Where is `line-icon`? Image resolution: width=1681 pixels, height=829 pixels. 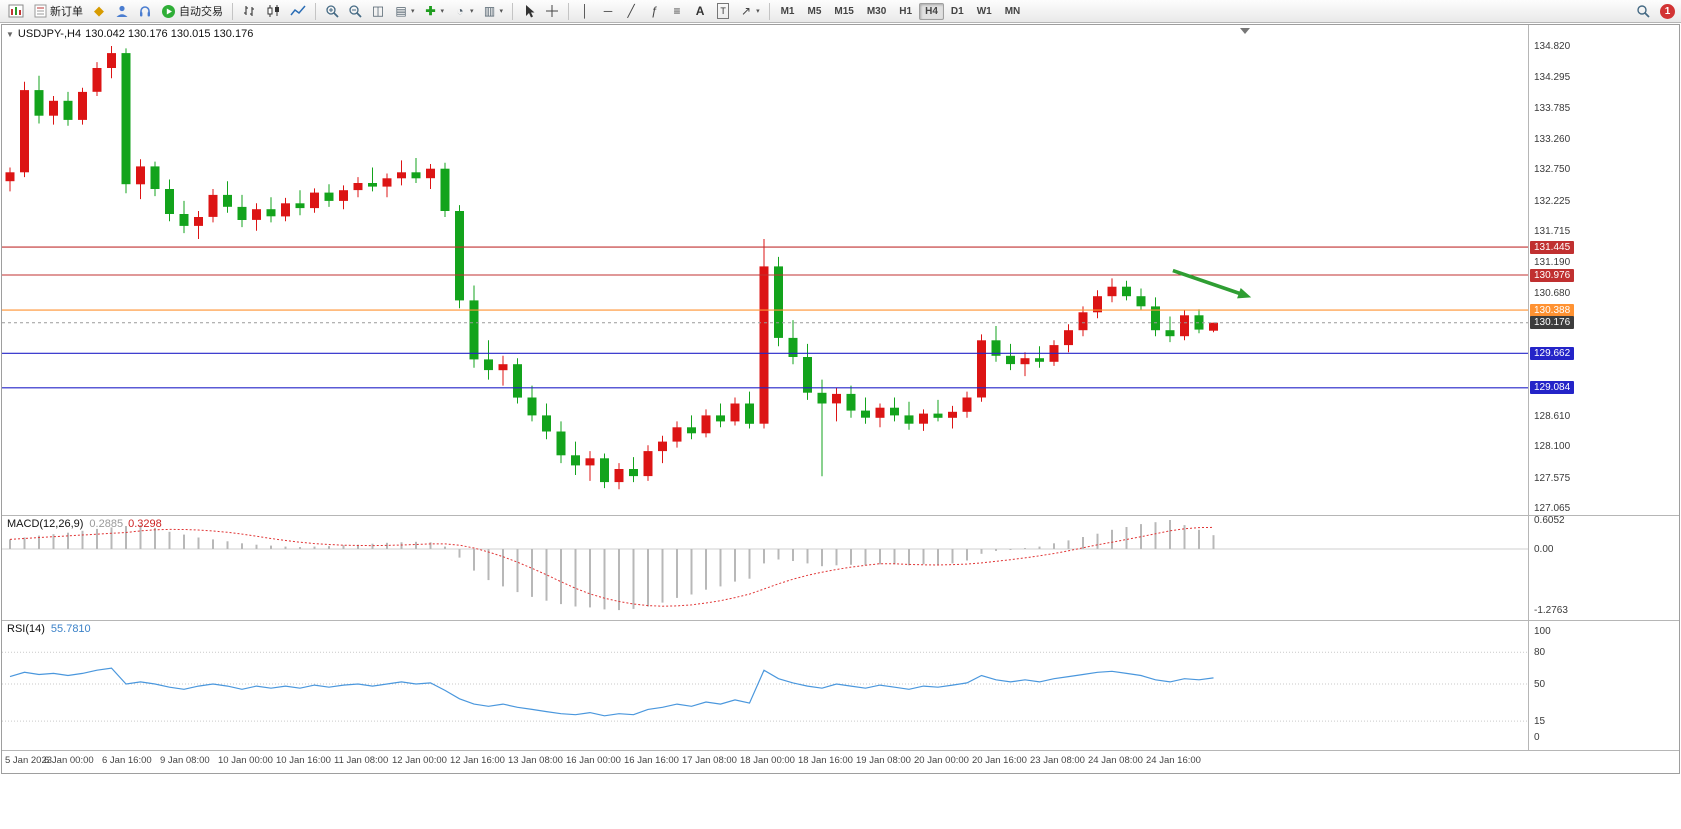
line-icon is located at coordinates (298, 11).